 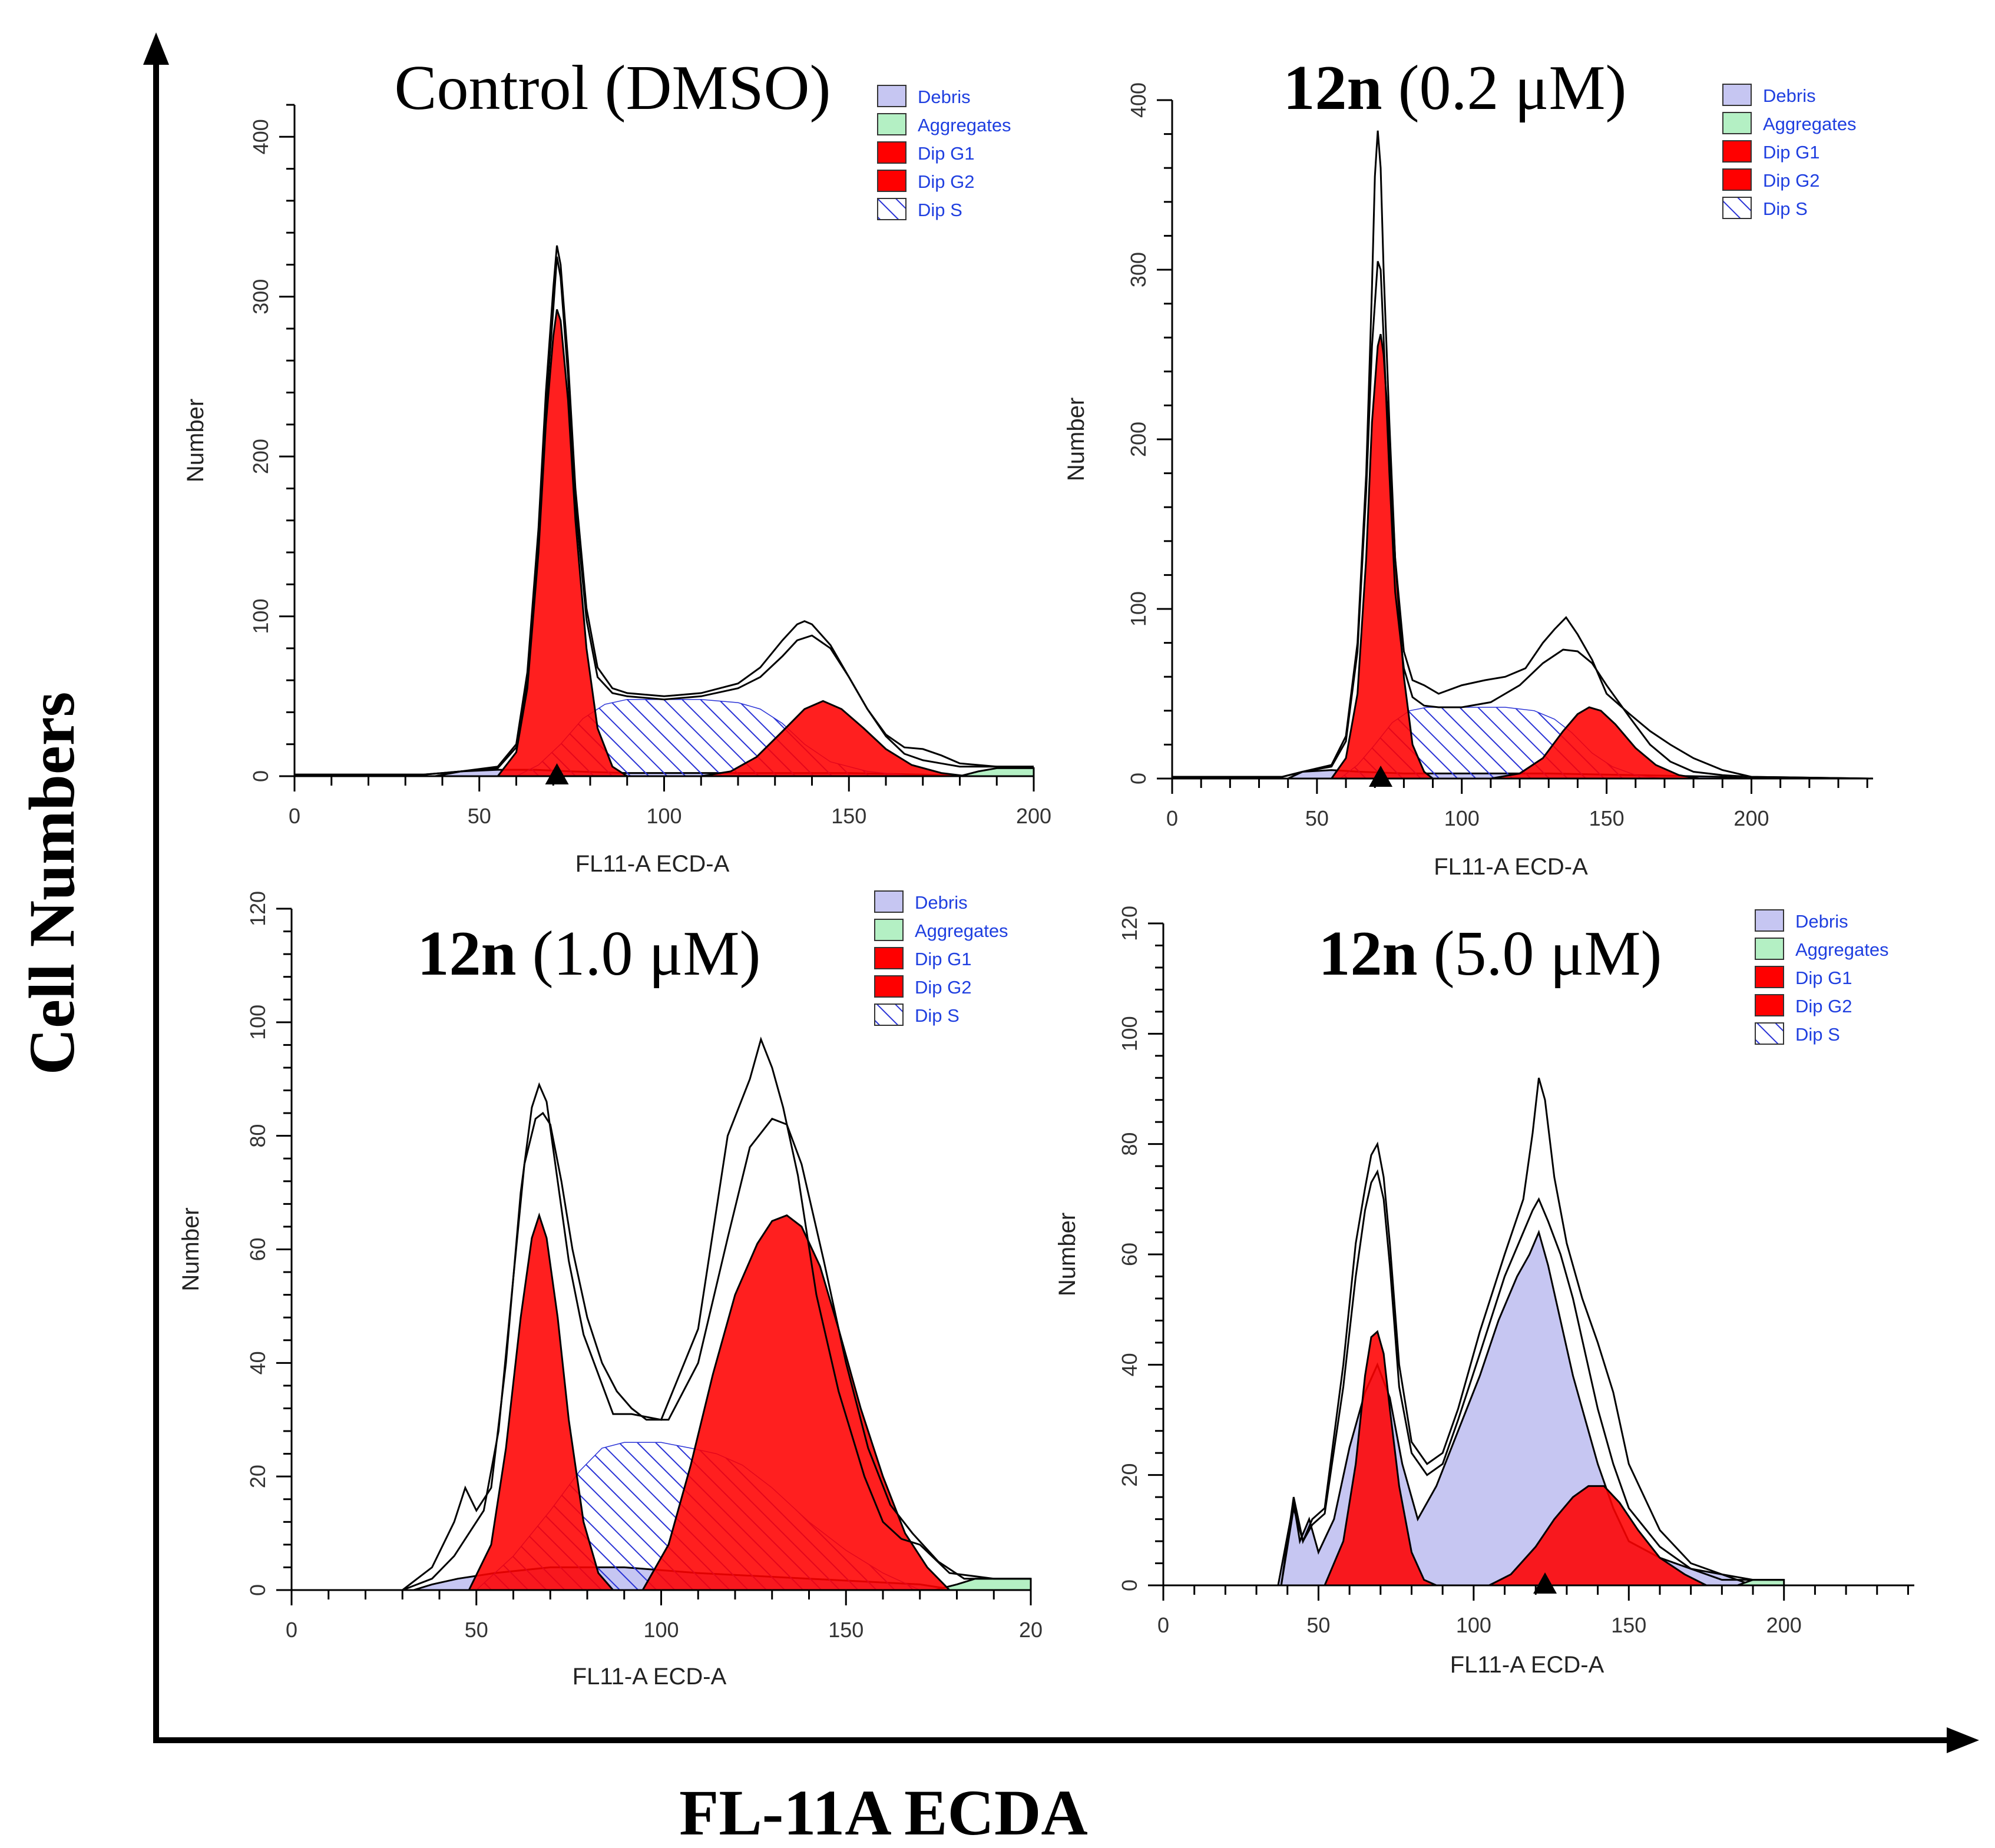 What do you see at coordinates (258, 1136) in the screenshot?
I see `y-tick-label: 80` at bounding box center [258, 1136].